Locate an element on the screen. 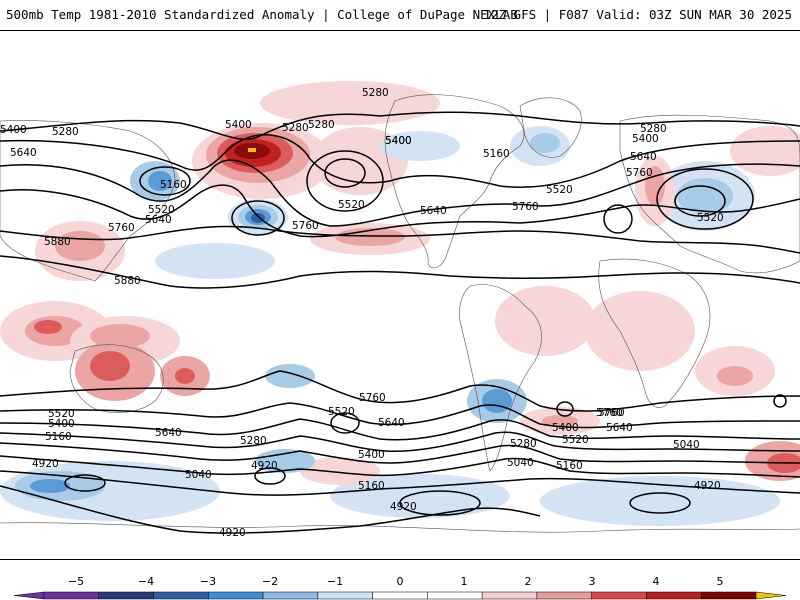 The width and height of the screenshot is (800, 600). colorbar-right-arrow is located at coordinates (771, 595).